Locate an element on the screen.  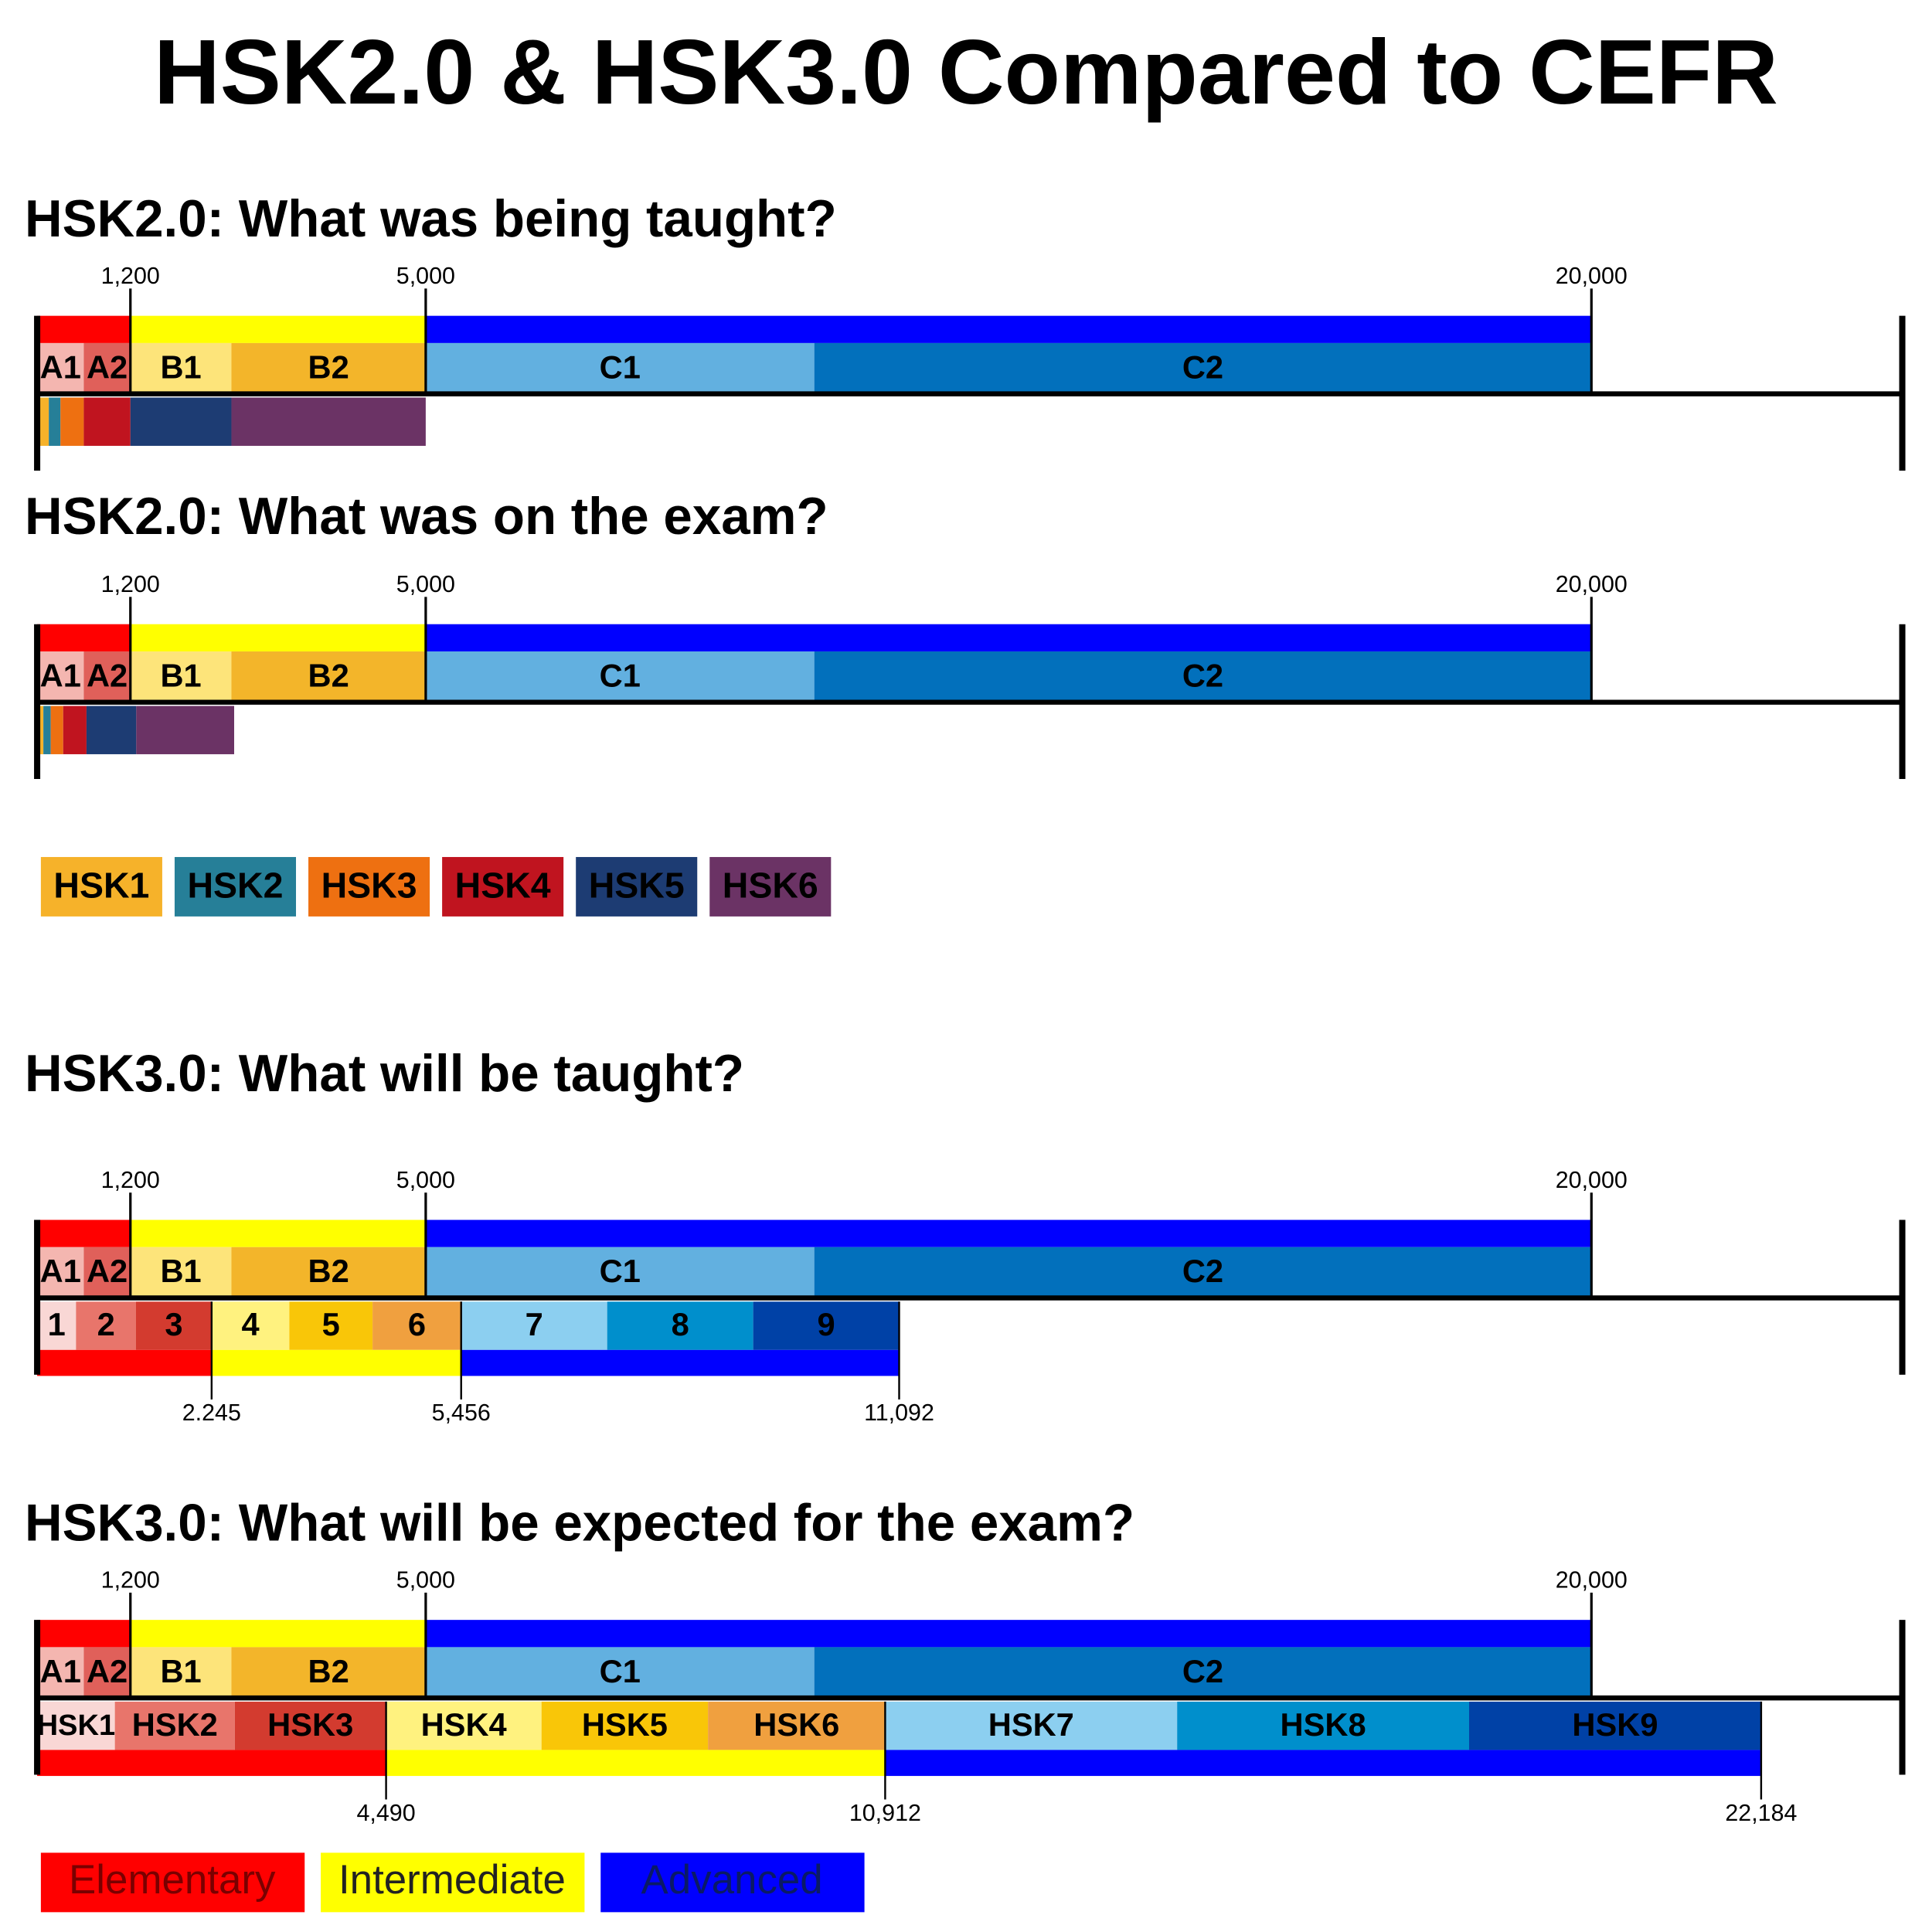
lower-tick-label: 4,490 is located at coordinates (387, 1813).